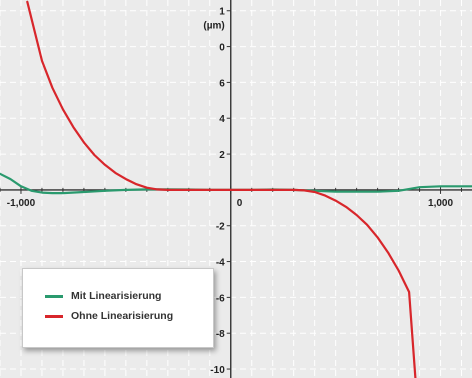  Describe the element at coordinates (222, 119) in the screenshot. I see `y-tick-label: 4` at that location.